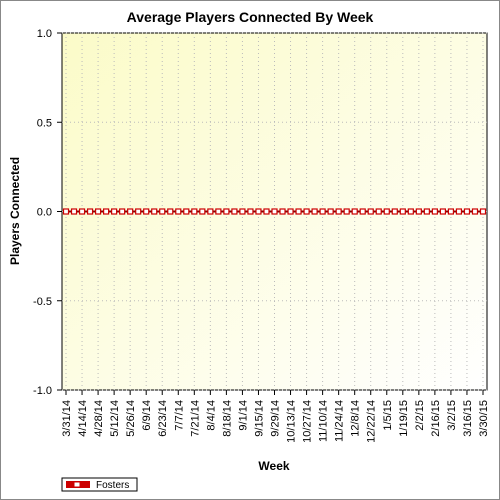 This screenshot has height=500, width=500. Describe the element at coordinates (147, 415) in the screenshot. I see `x-tick-label: 6/9/14` at that location.